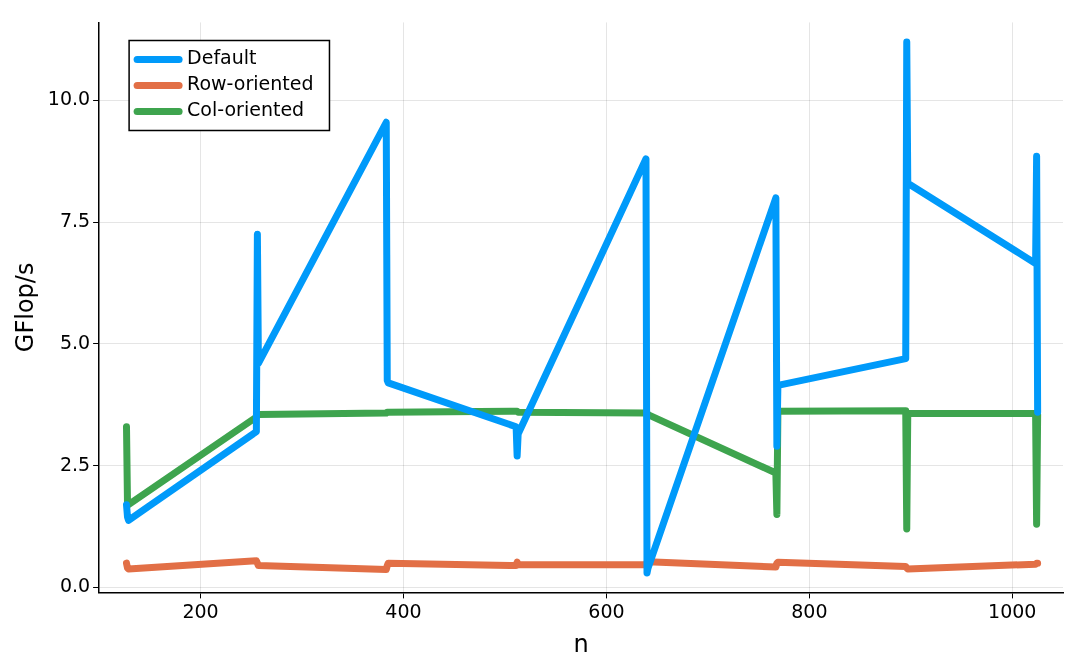 Image resolution: width=1073 pixels, height=672 pixels. Describe the element at coordinates (581, 643) in the screenshot. I see `x-axis-title: n` at that location.